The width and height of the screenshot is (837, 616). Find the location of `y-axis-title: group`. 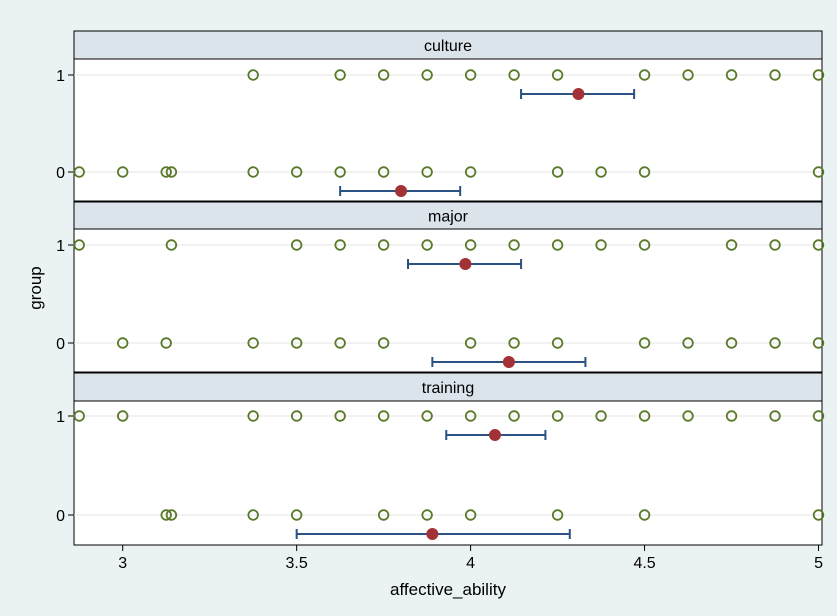

y-axis-title: group is located at coordinates (35, 287).